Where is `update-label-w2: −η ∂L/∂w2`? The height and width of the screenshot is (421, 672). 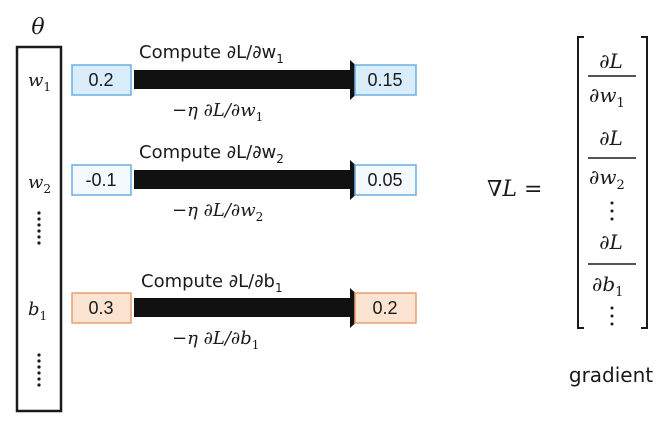
update-label-w2: −η ∂L/∂w2 is located at coordinates (217, 212).